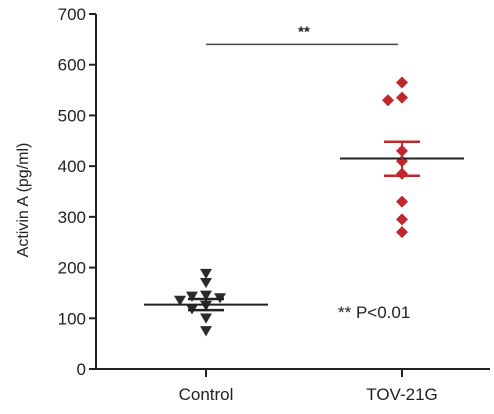 The height and width of the screenshot is (414, 494). I want to click on y-tick-label: 500, so click(72, 115).